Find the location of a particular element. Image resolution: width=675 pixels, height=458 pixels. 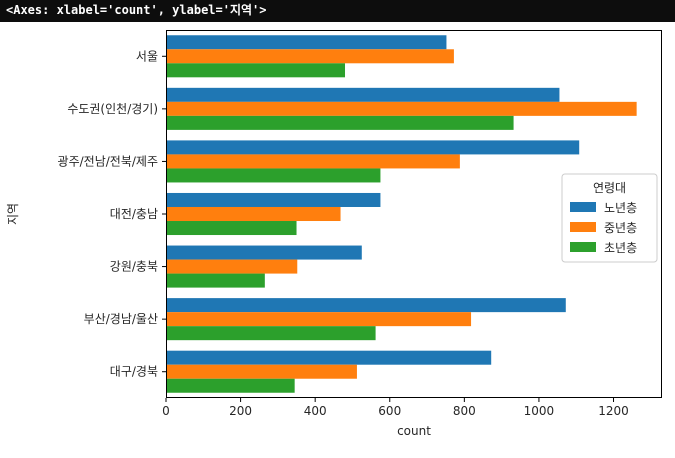

y-tick-label: 대전/충남 is located at coordinates (134, 214).